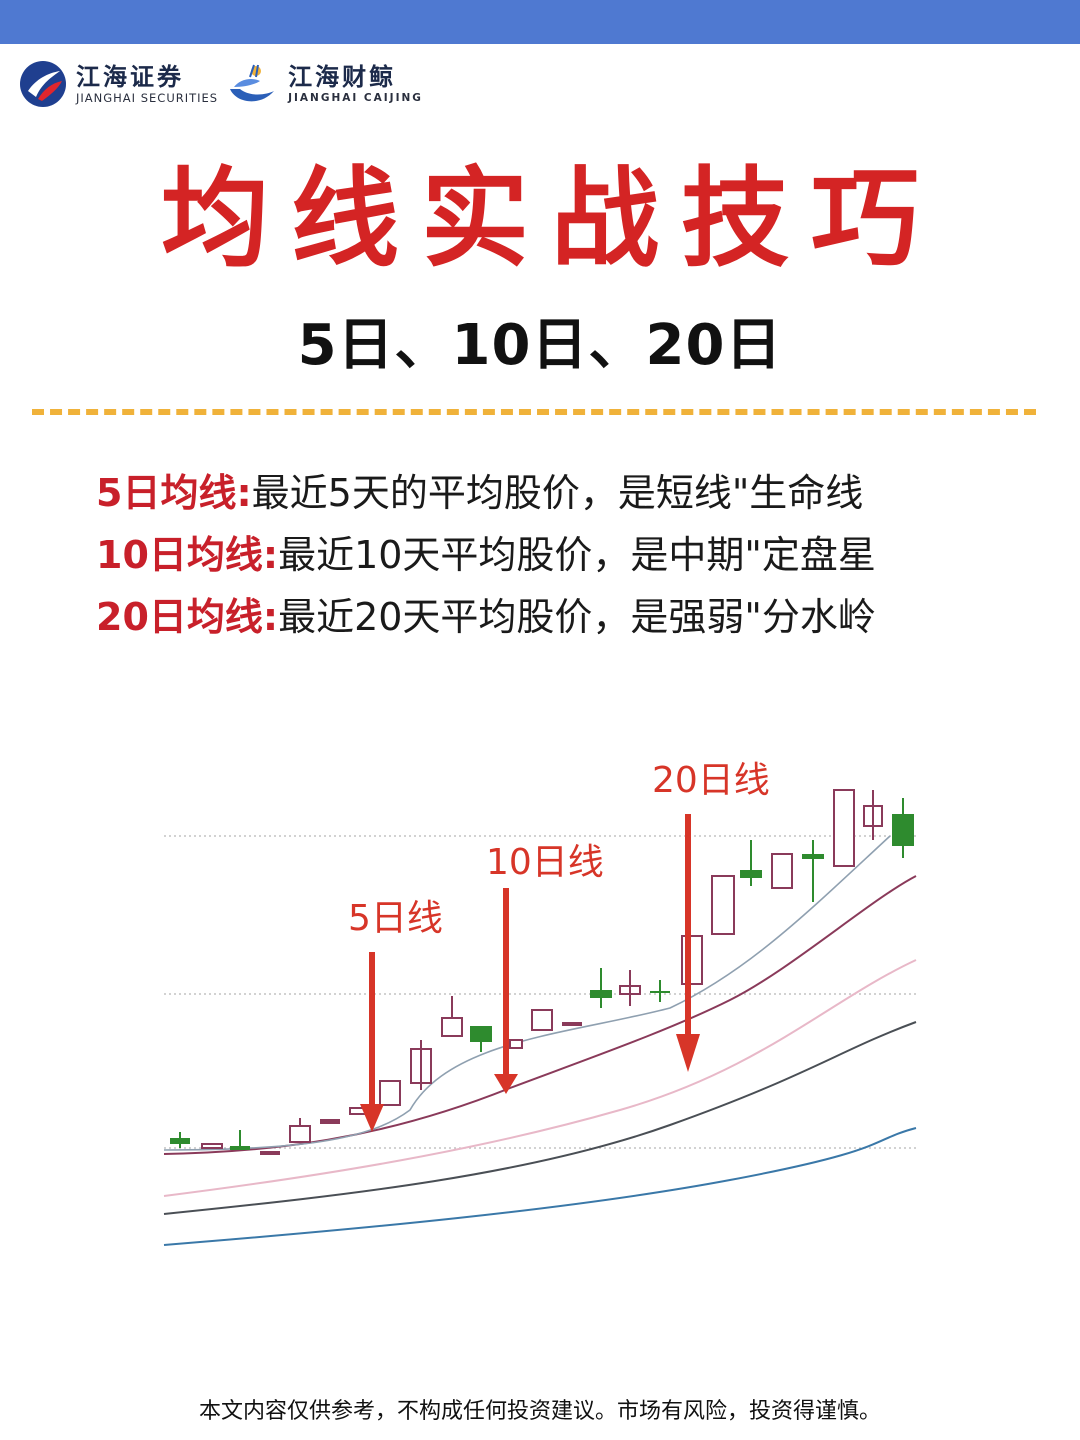  Describe the element at coordinates (540, 1118) in the screenshot. I see `ma-line-dark` at that location.